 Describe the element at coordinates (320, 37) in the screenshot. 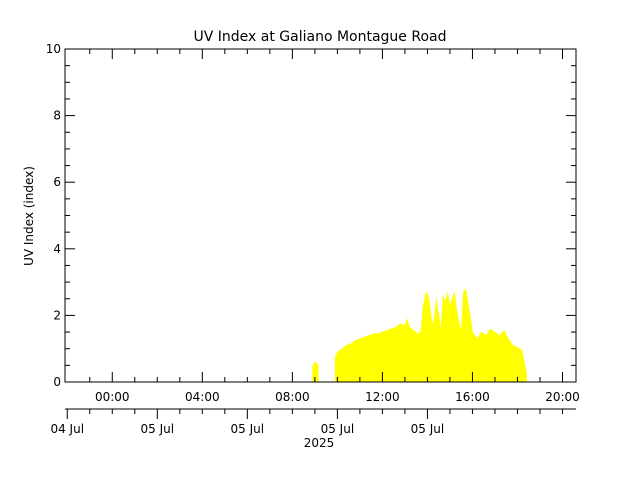

I see `chart-title: UV Index at Galiano Montague Road` at that location.